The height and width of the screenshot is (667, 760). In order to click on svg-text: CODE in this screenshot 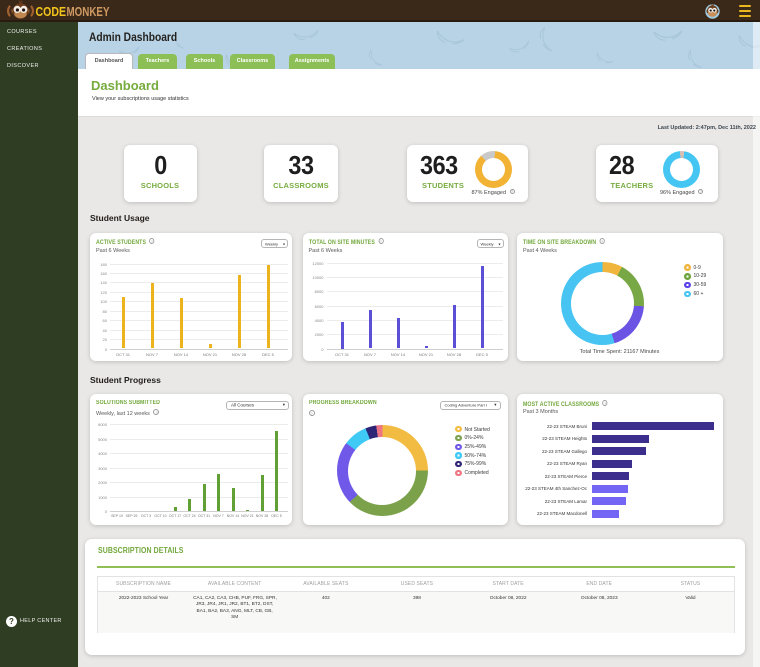, I will do `click(51, 12)`.